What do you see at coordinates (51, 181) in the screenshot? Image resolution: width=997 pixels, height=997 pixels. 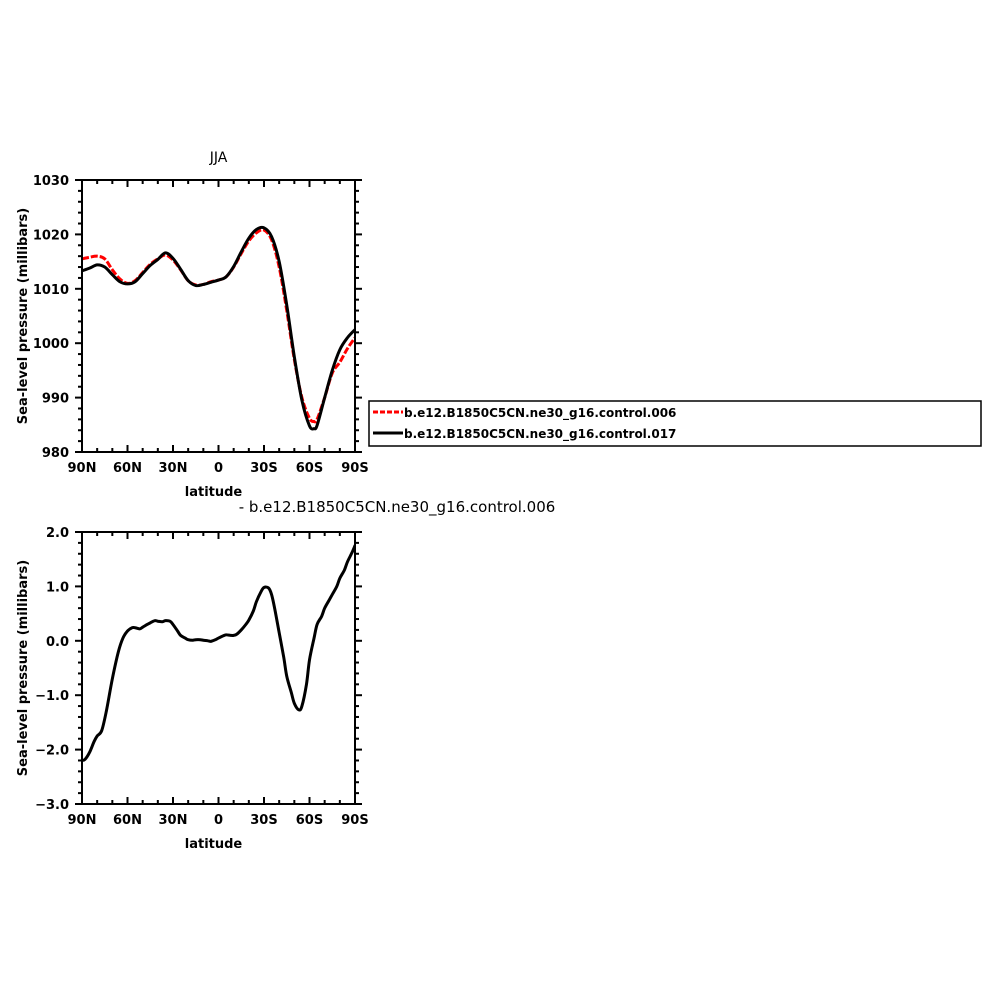 I see `y-tick-label: 1030` at bounding box center [51, 181].